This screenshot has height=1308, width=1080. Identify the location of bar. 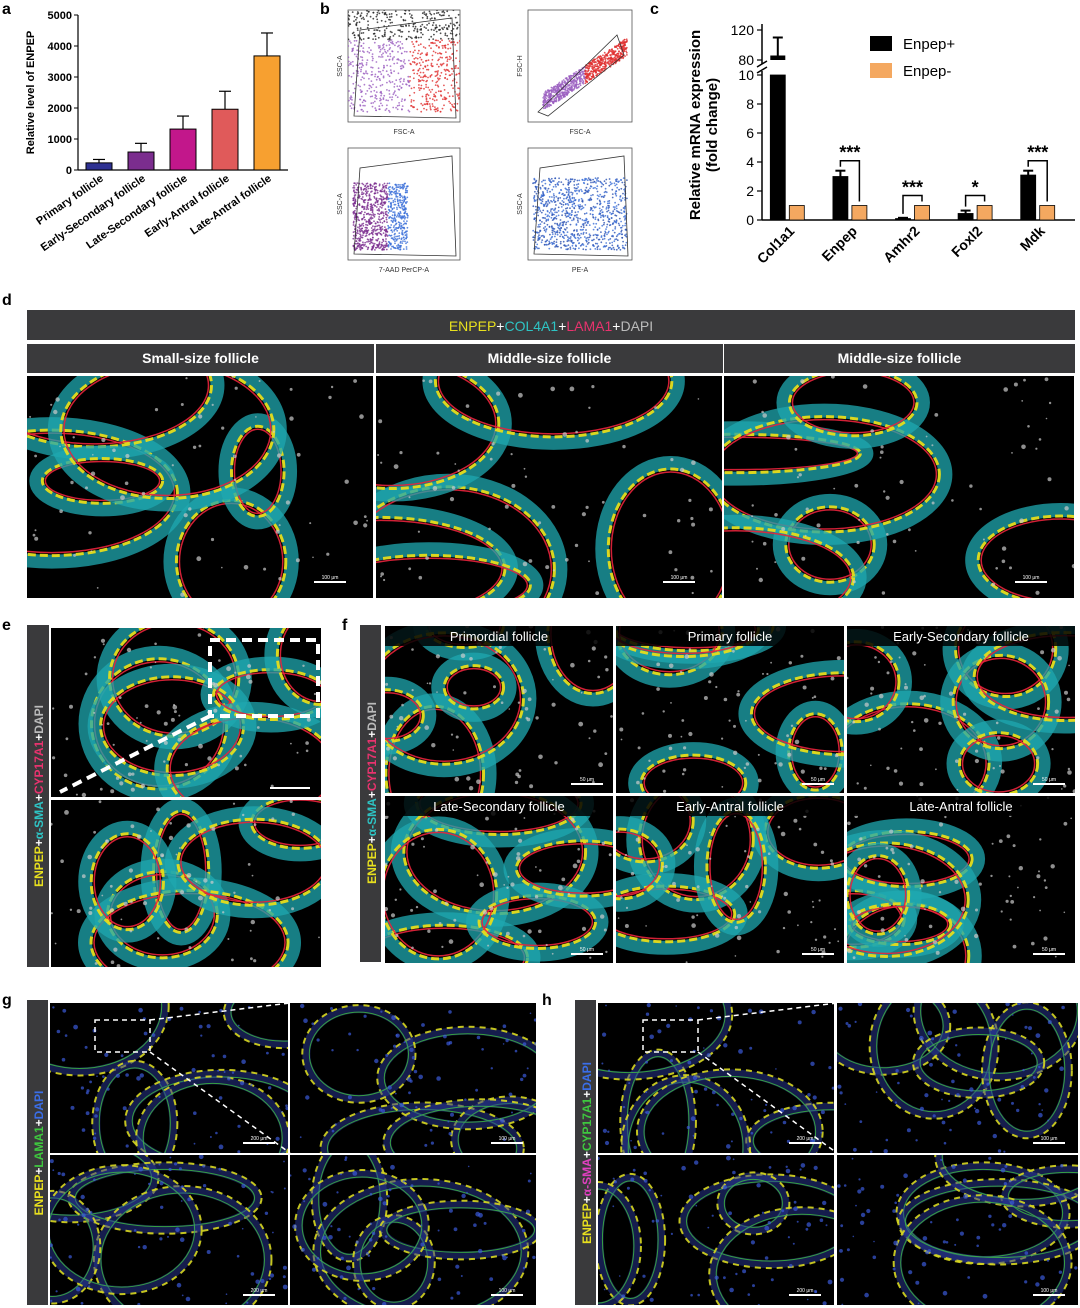
(267, 113).